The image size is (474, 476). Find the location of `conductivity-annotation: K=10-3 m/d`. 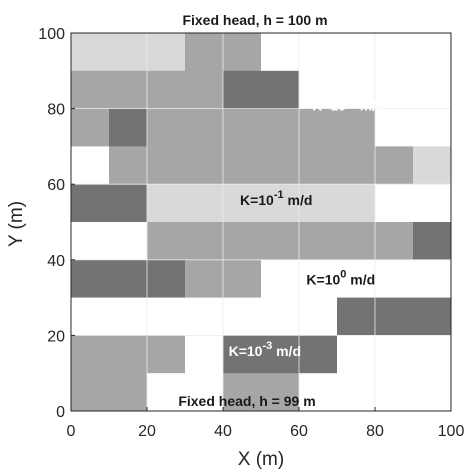

conductivity-annotation: K=10-3 m/d is located at coordinates (265, 349).